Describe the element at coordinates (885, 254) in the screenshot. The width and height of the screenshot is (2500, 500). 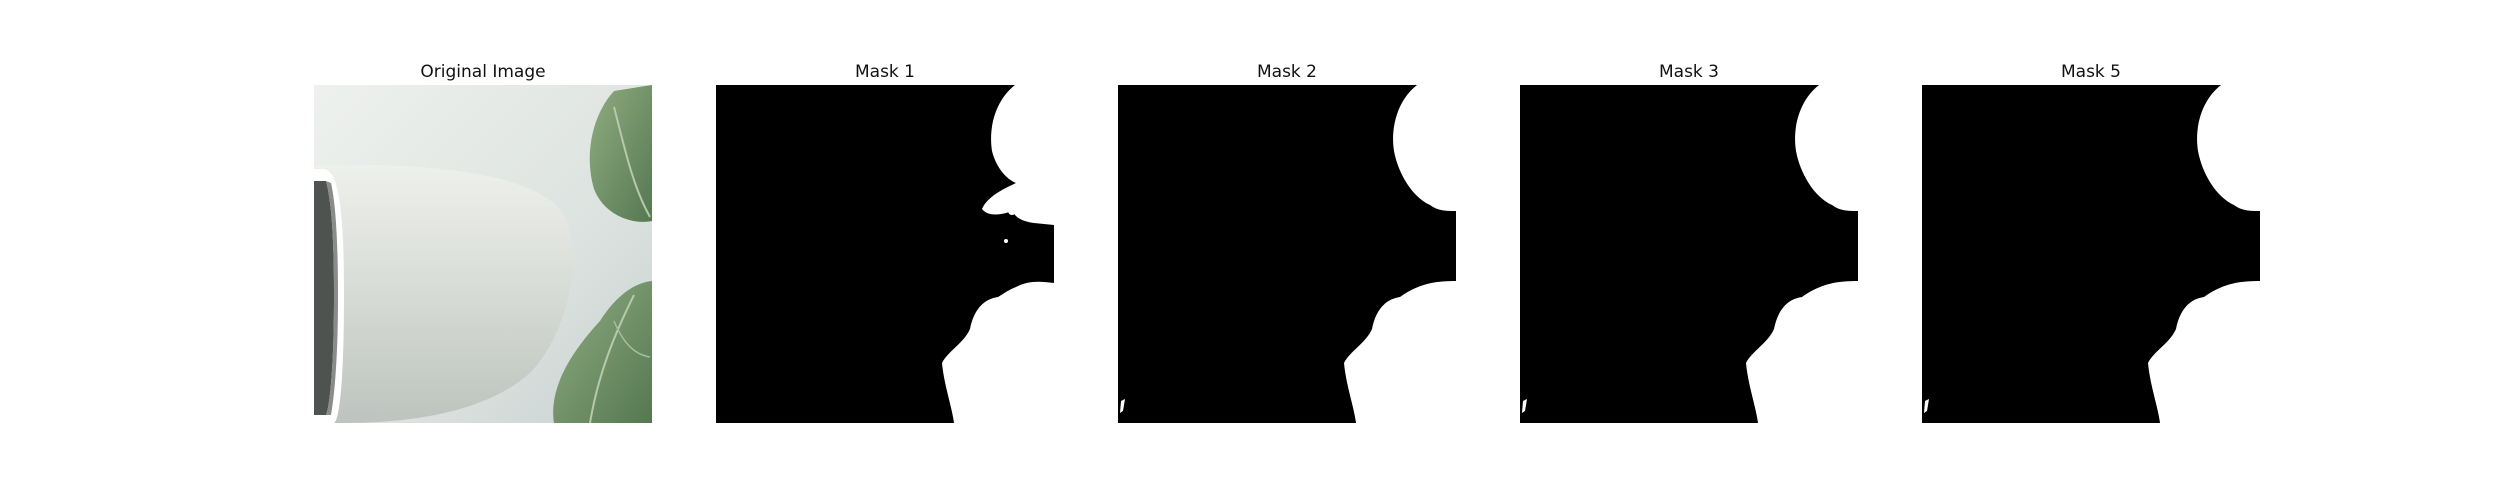
I see `mask-1-image` at that location.